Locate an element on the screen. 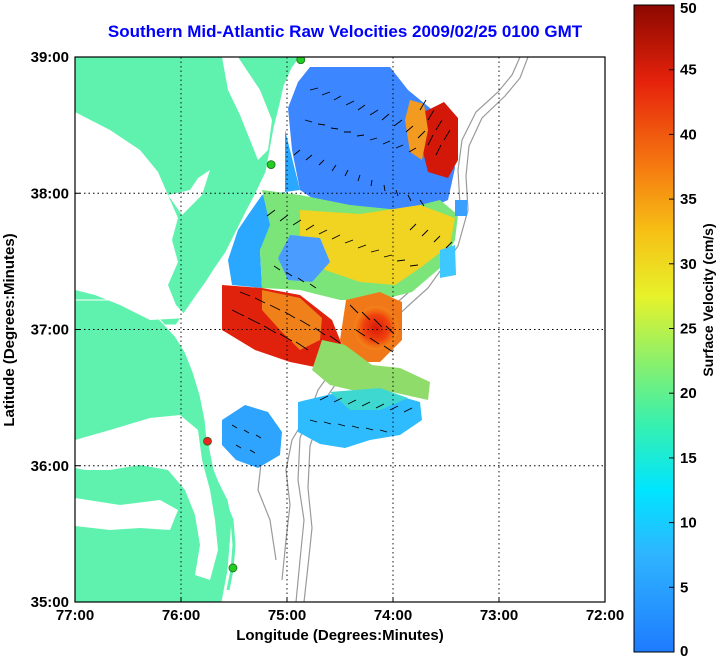 This screenshot has height=659, width=724. colorbar-tick-label: 25 is located at coordinates (688, 329).